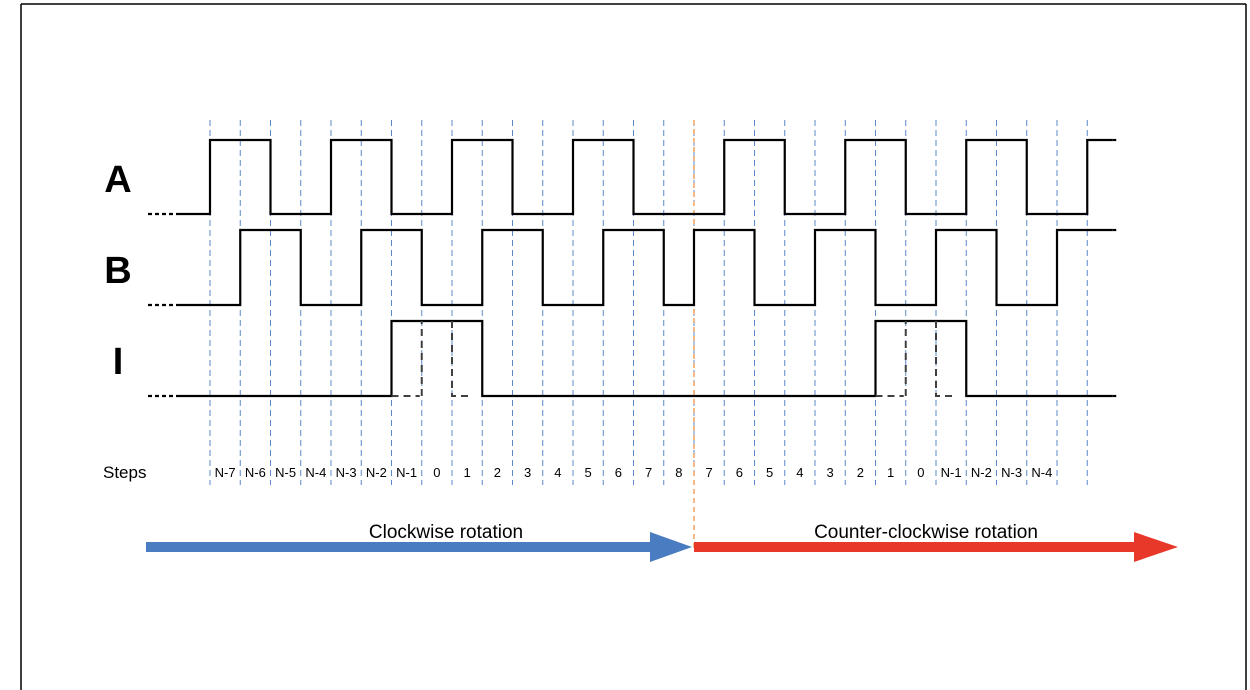  I want to click on signal-label-b: B, so click(117, 271).